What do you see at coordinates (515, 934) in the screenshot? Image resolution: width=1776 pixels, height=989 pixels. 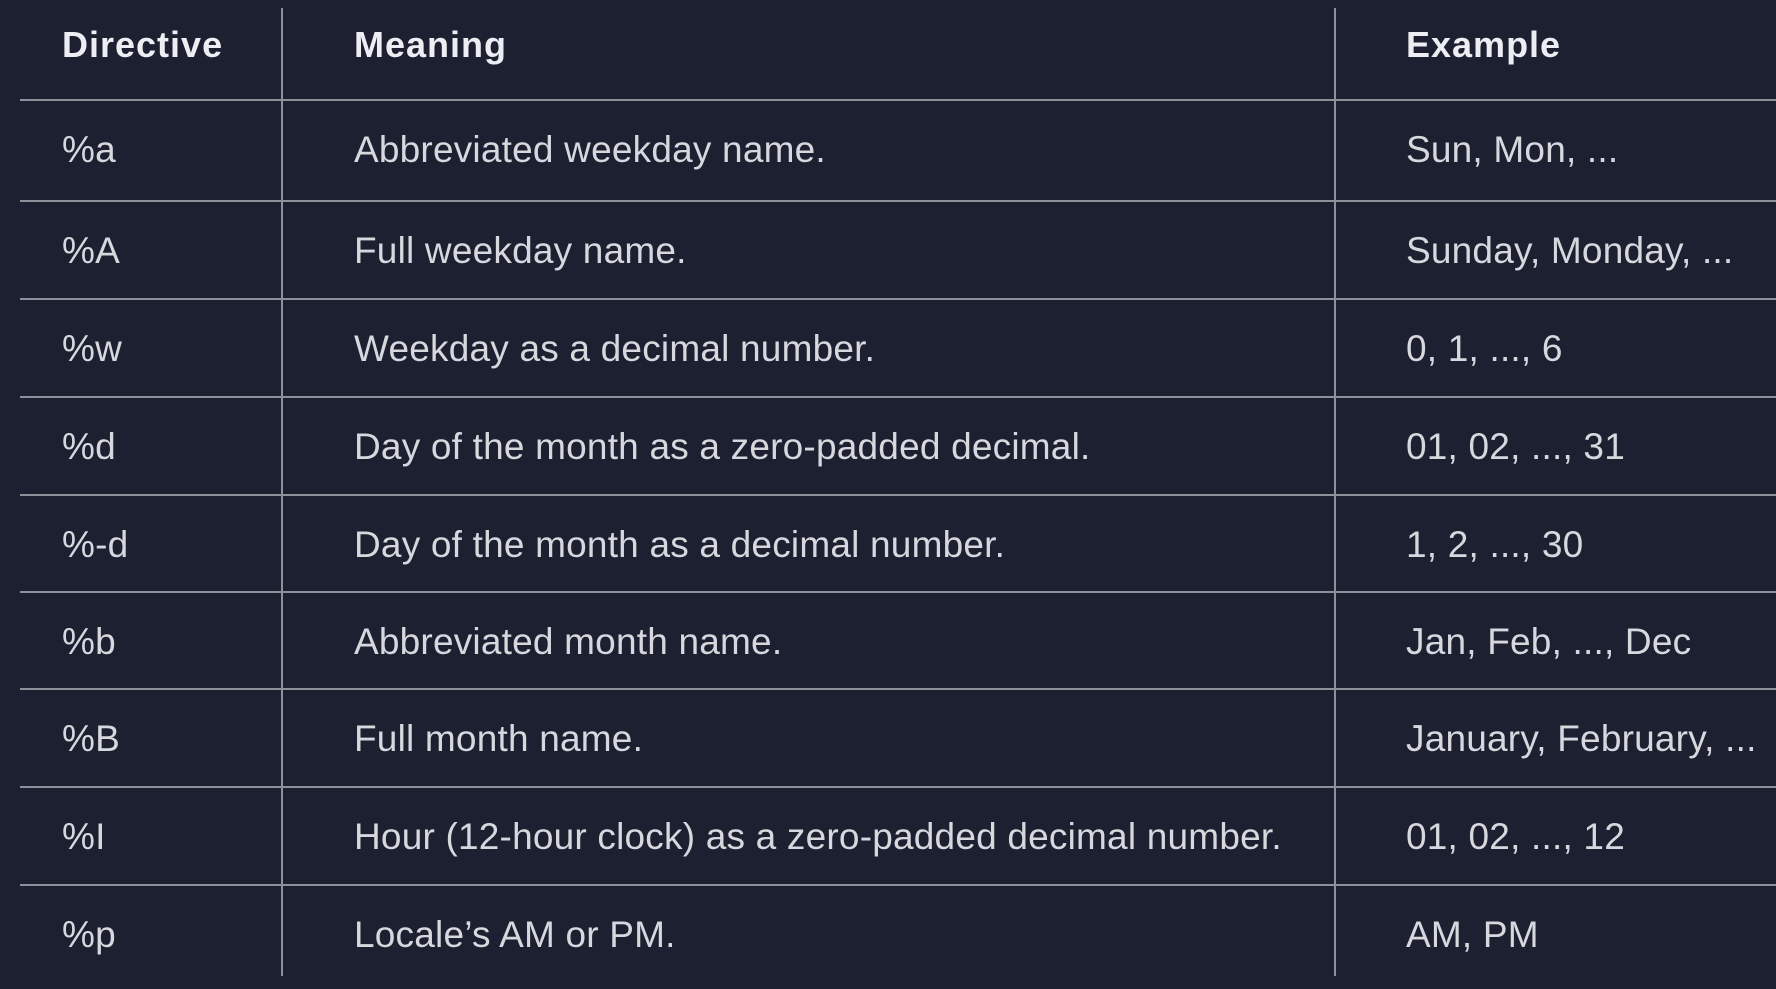 I see `meaning-cell: Locale’s AM or PM.` at bounding box center [515, 934].